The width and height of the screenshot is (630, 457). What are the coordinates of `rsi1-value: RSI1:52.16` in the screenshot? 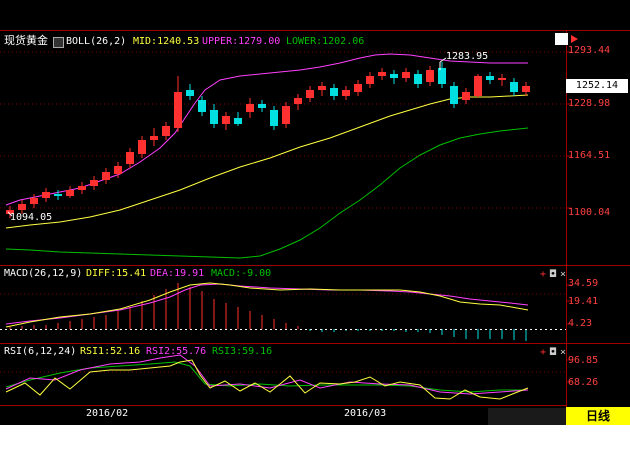 It's located at (110, 351).